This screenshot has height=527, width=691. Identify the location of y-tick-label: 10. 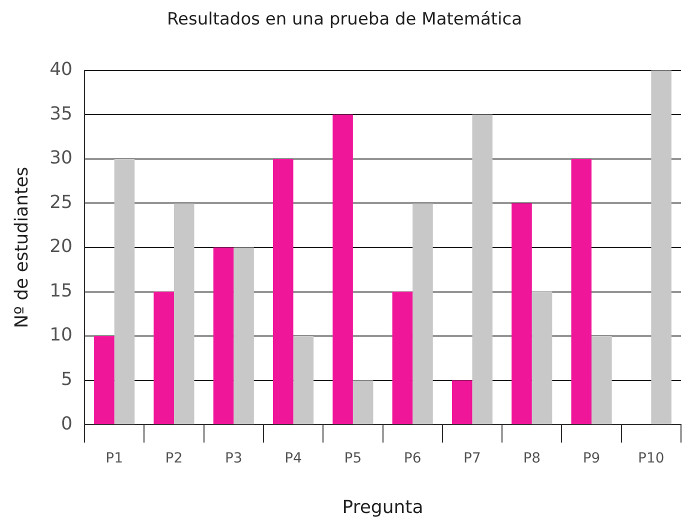
(61, 335).